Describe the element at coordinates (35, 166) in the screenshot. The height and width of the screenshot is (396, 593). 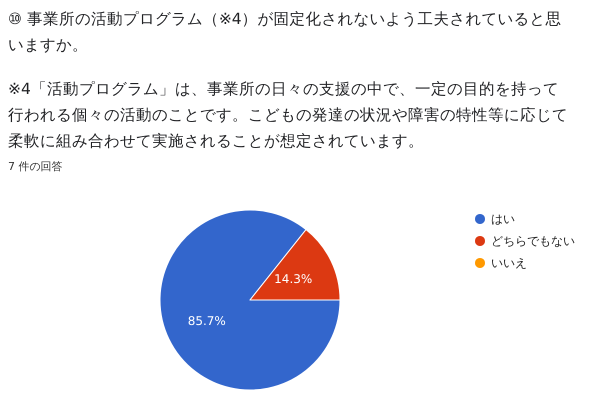
I see `text: 7 件の回答` at that location.